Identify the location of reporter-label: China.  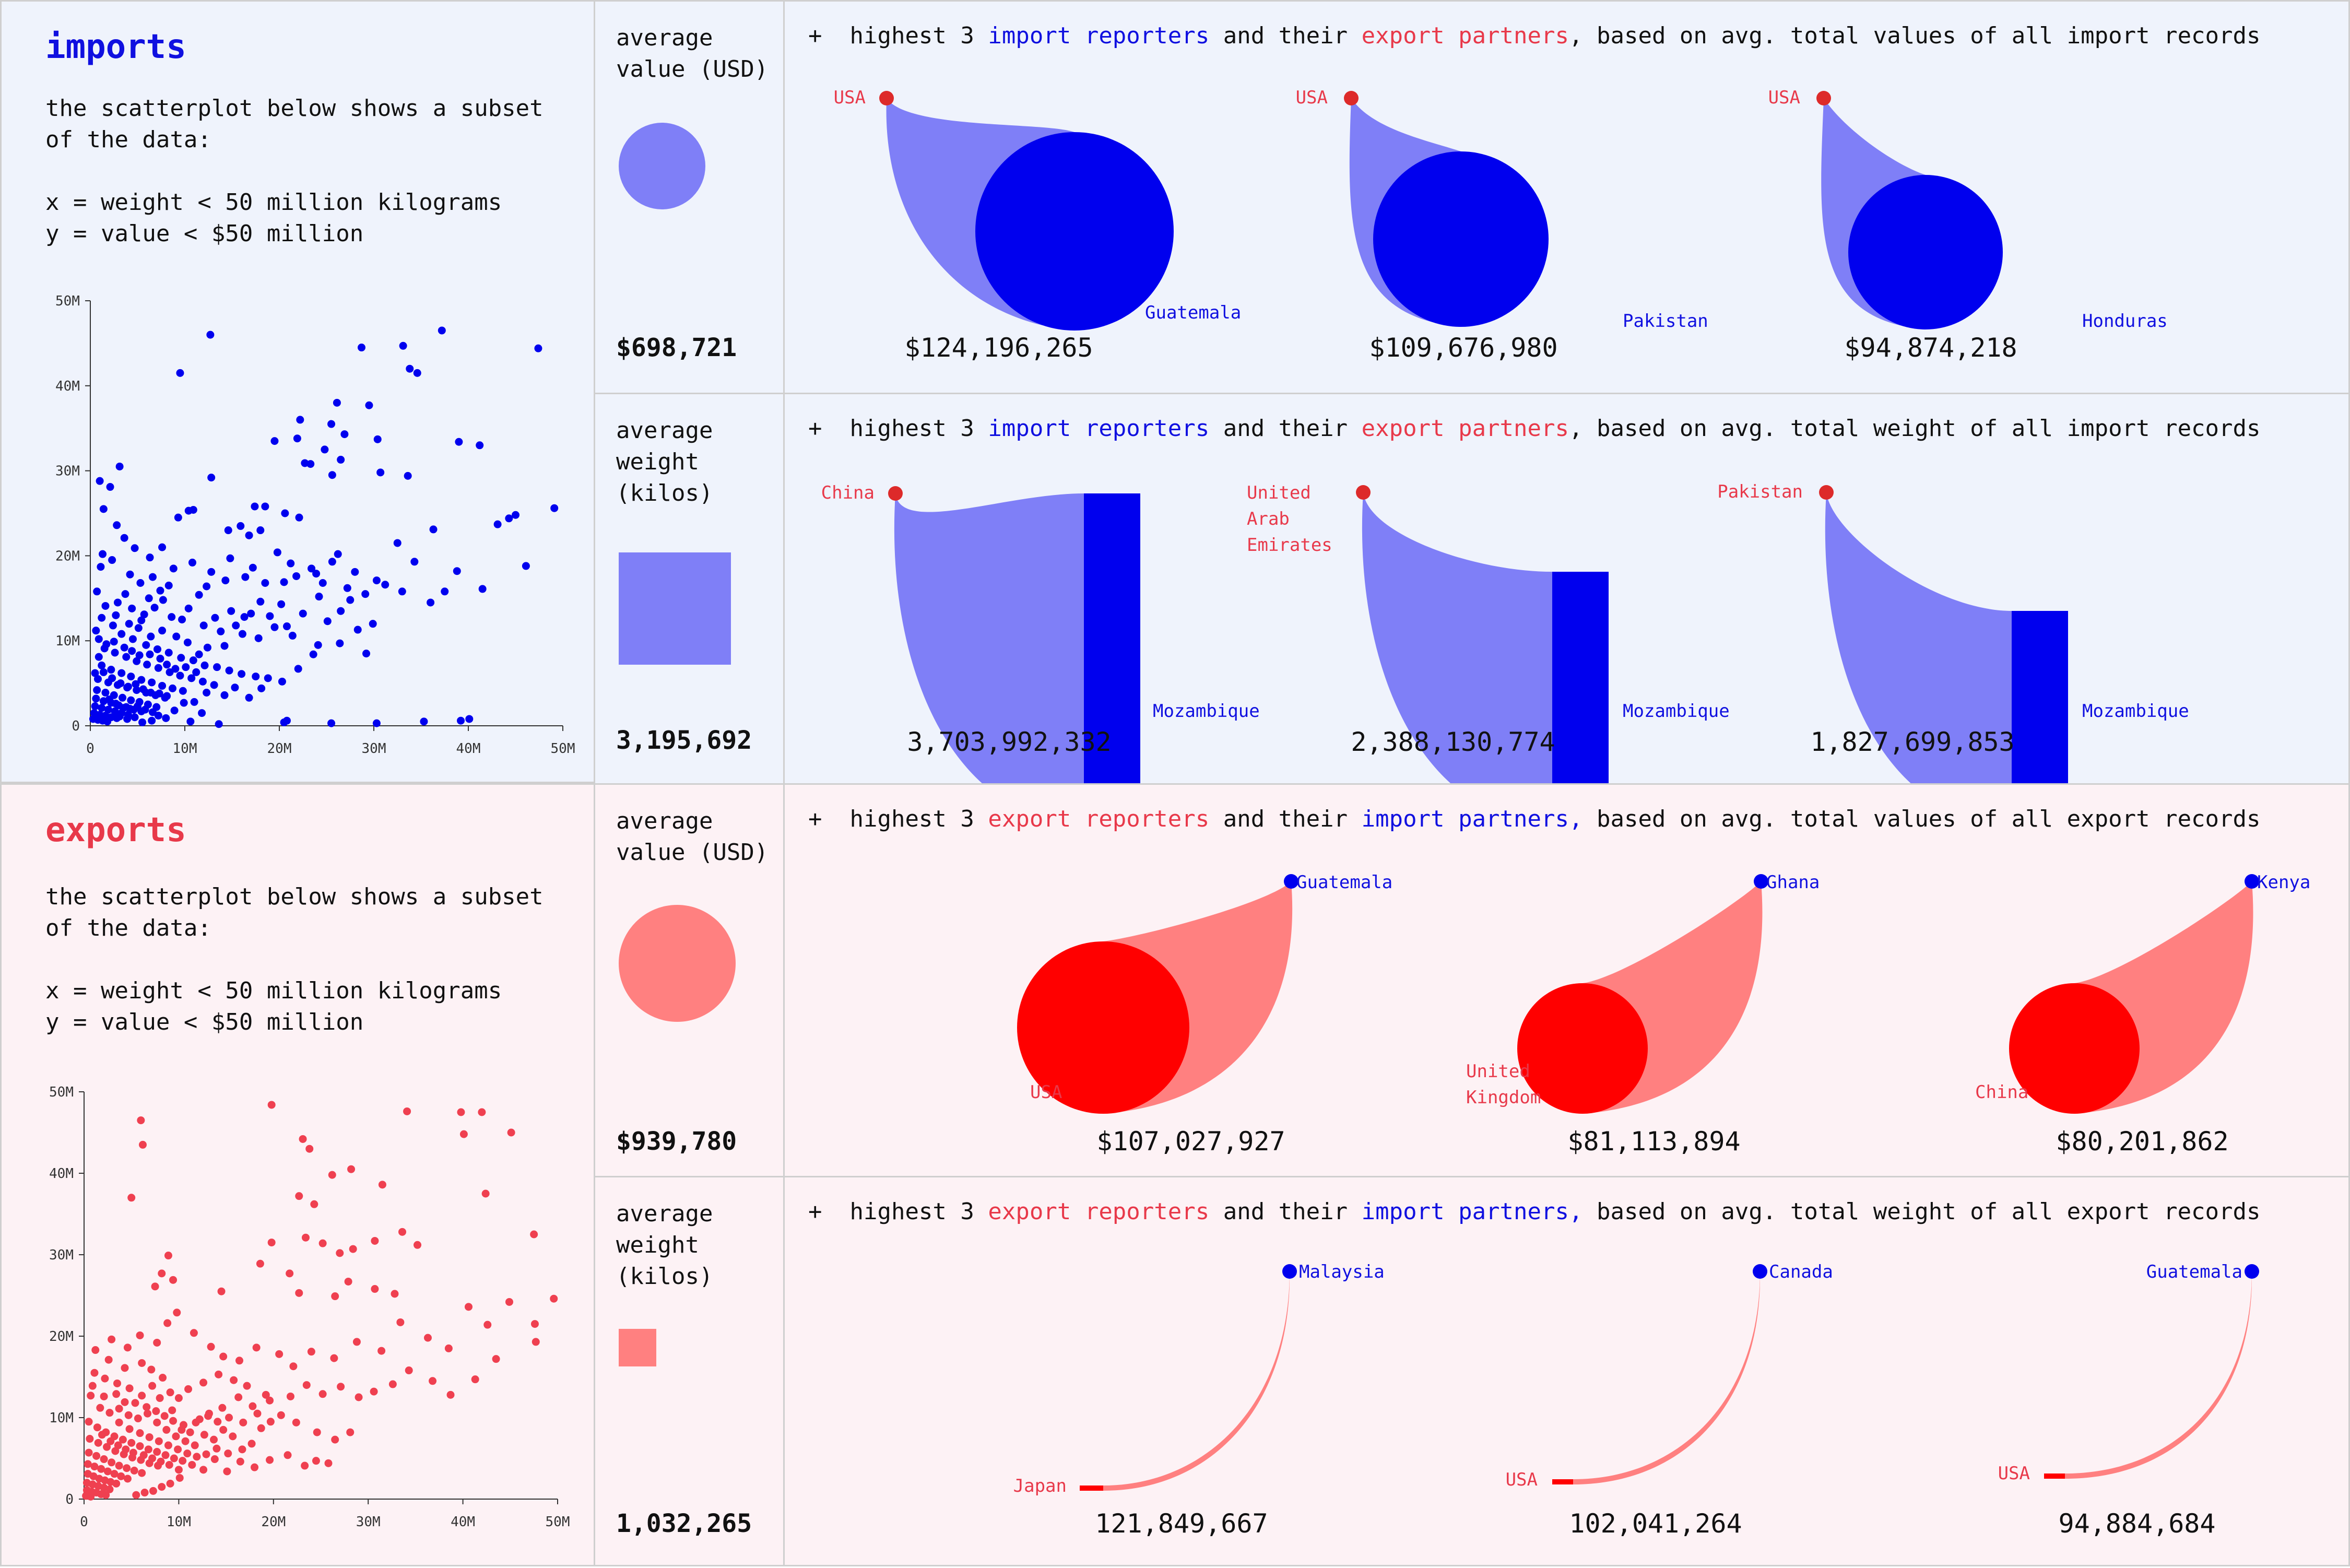
(2001, 1092).